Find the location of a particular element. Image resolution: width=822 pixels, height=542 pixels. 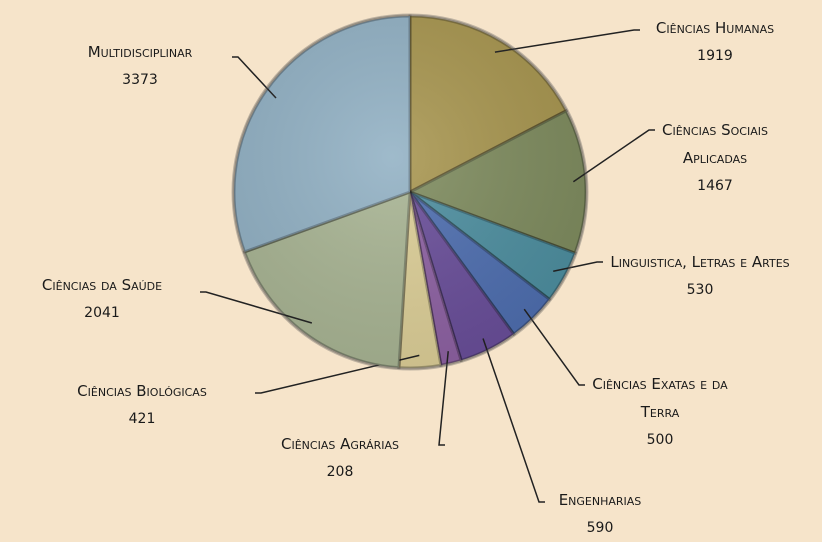

slice-label: Ciências Biológicas 421 is located at coordinates (142, 405).